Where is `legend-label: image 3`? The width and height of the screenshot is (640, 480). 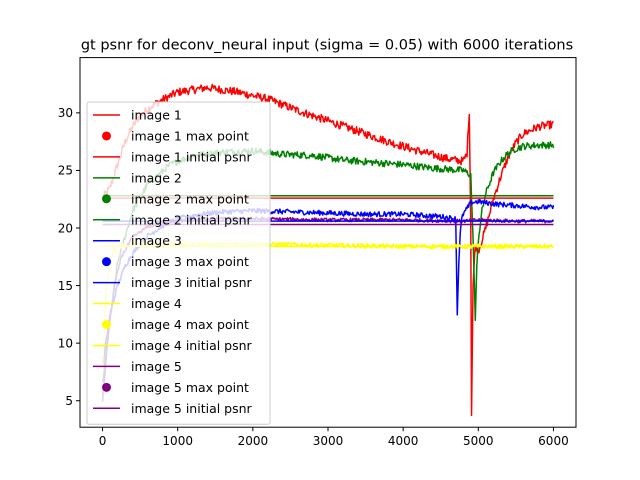
legend-label: image 3 is located at coordinates (156, 240).